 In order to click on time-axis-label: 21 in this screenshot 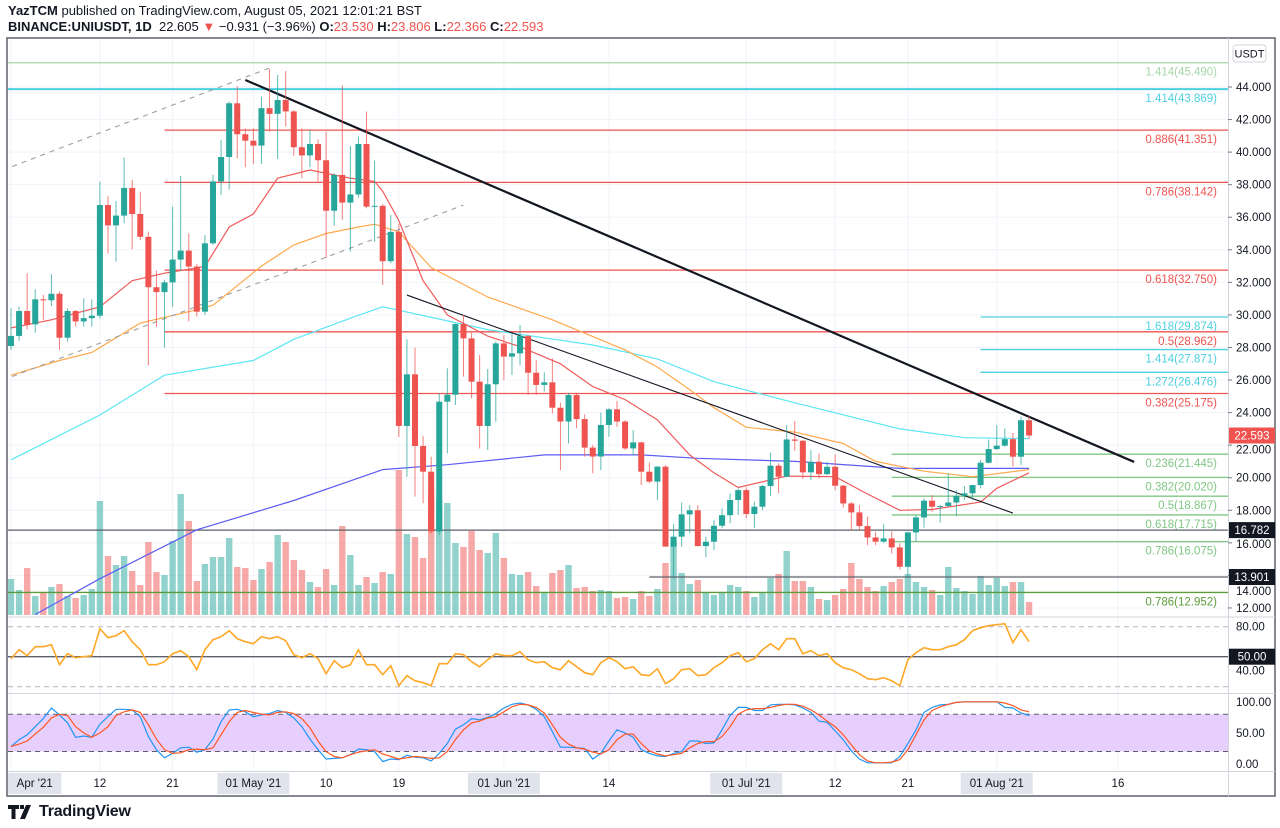, I will do `click(172, 784)`.